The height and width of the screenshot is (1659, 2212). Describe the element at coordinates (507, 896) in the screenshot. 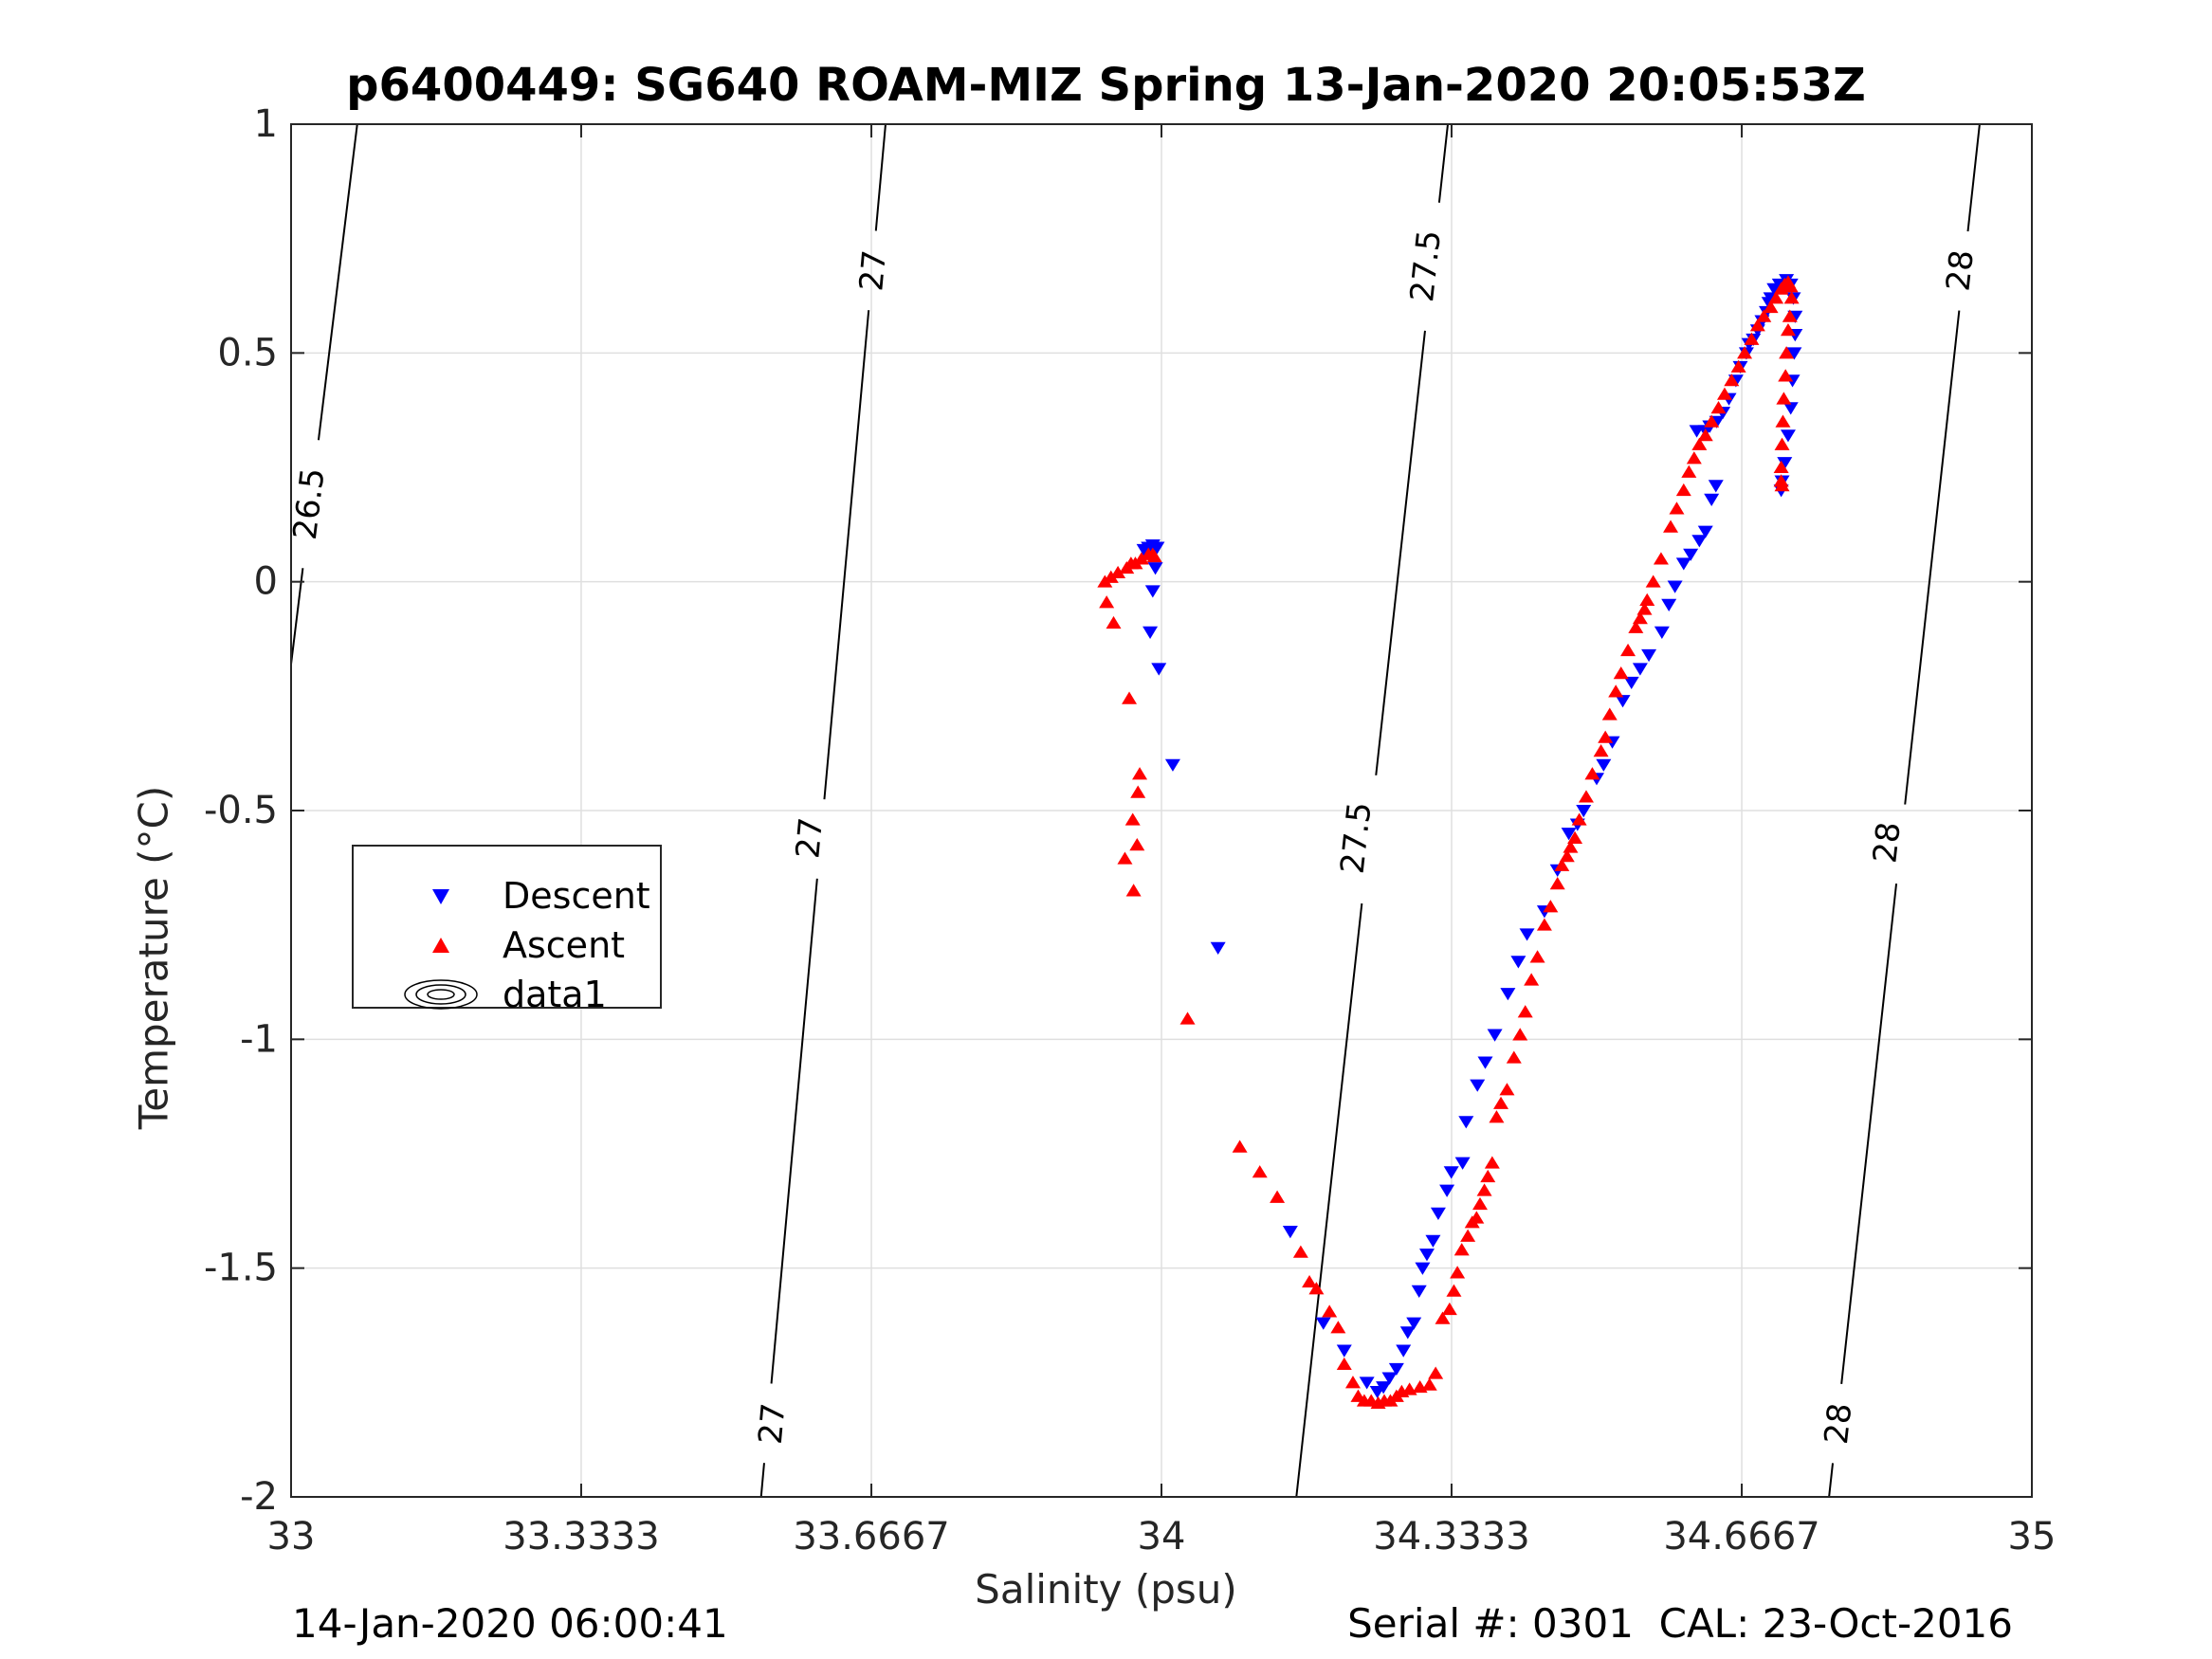

I see `legend-item-descent: Descent` at that location.